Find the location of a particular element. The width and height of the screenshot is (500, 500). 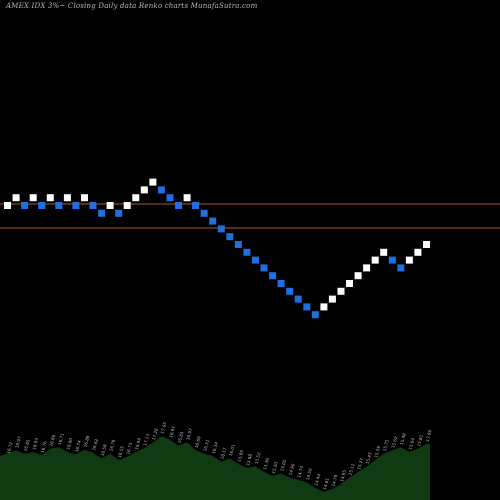

volume-label: 16.88 is located at coordinates (87, 441).